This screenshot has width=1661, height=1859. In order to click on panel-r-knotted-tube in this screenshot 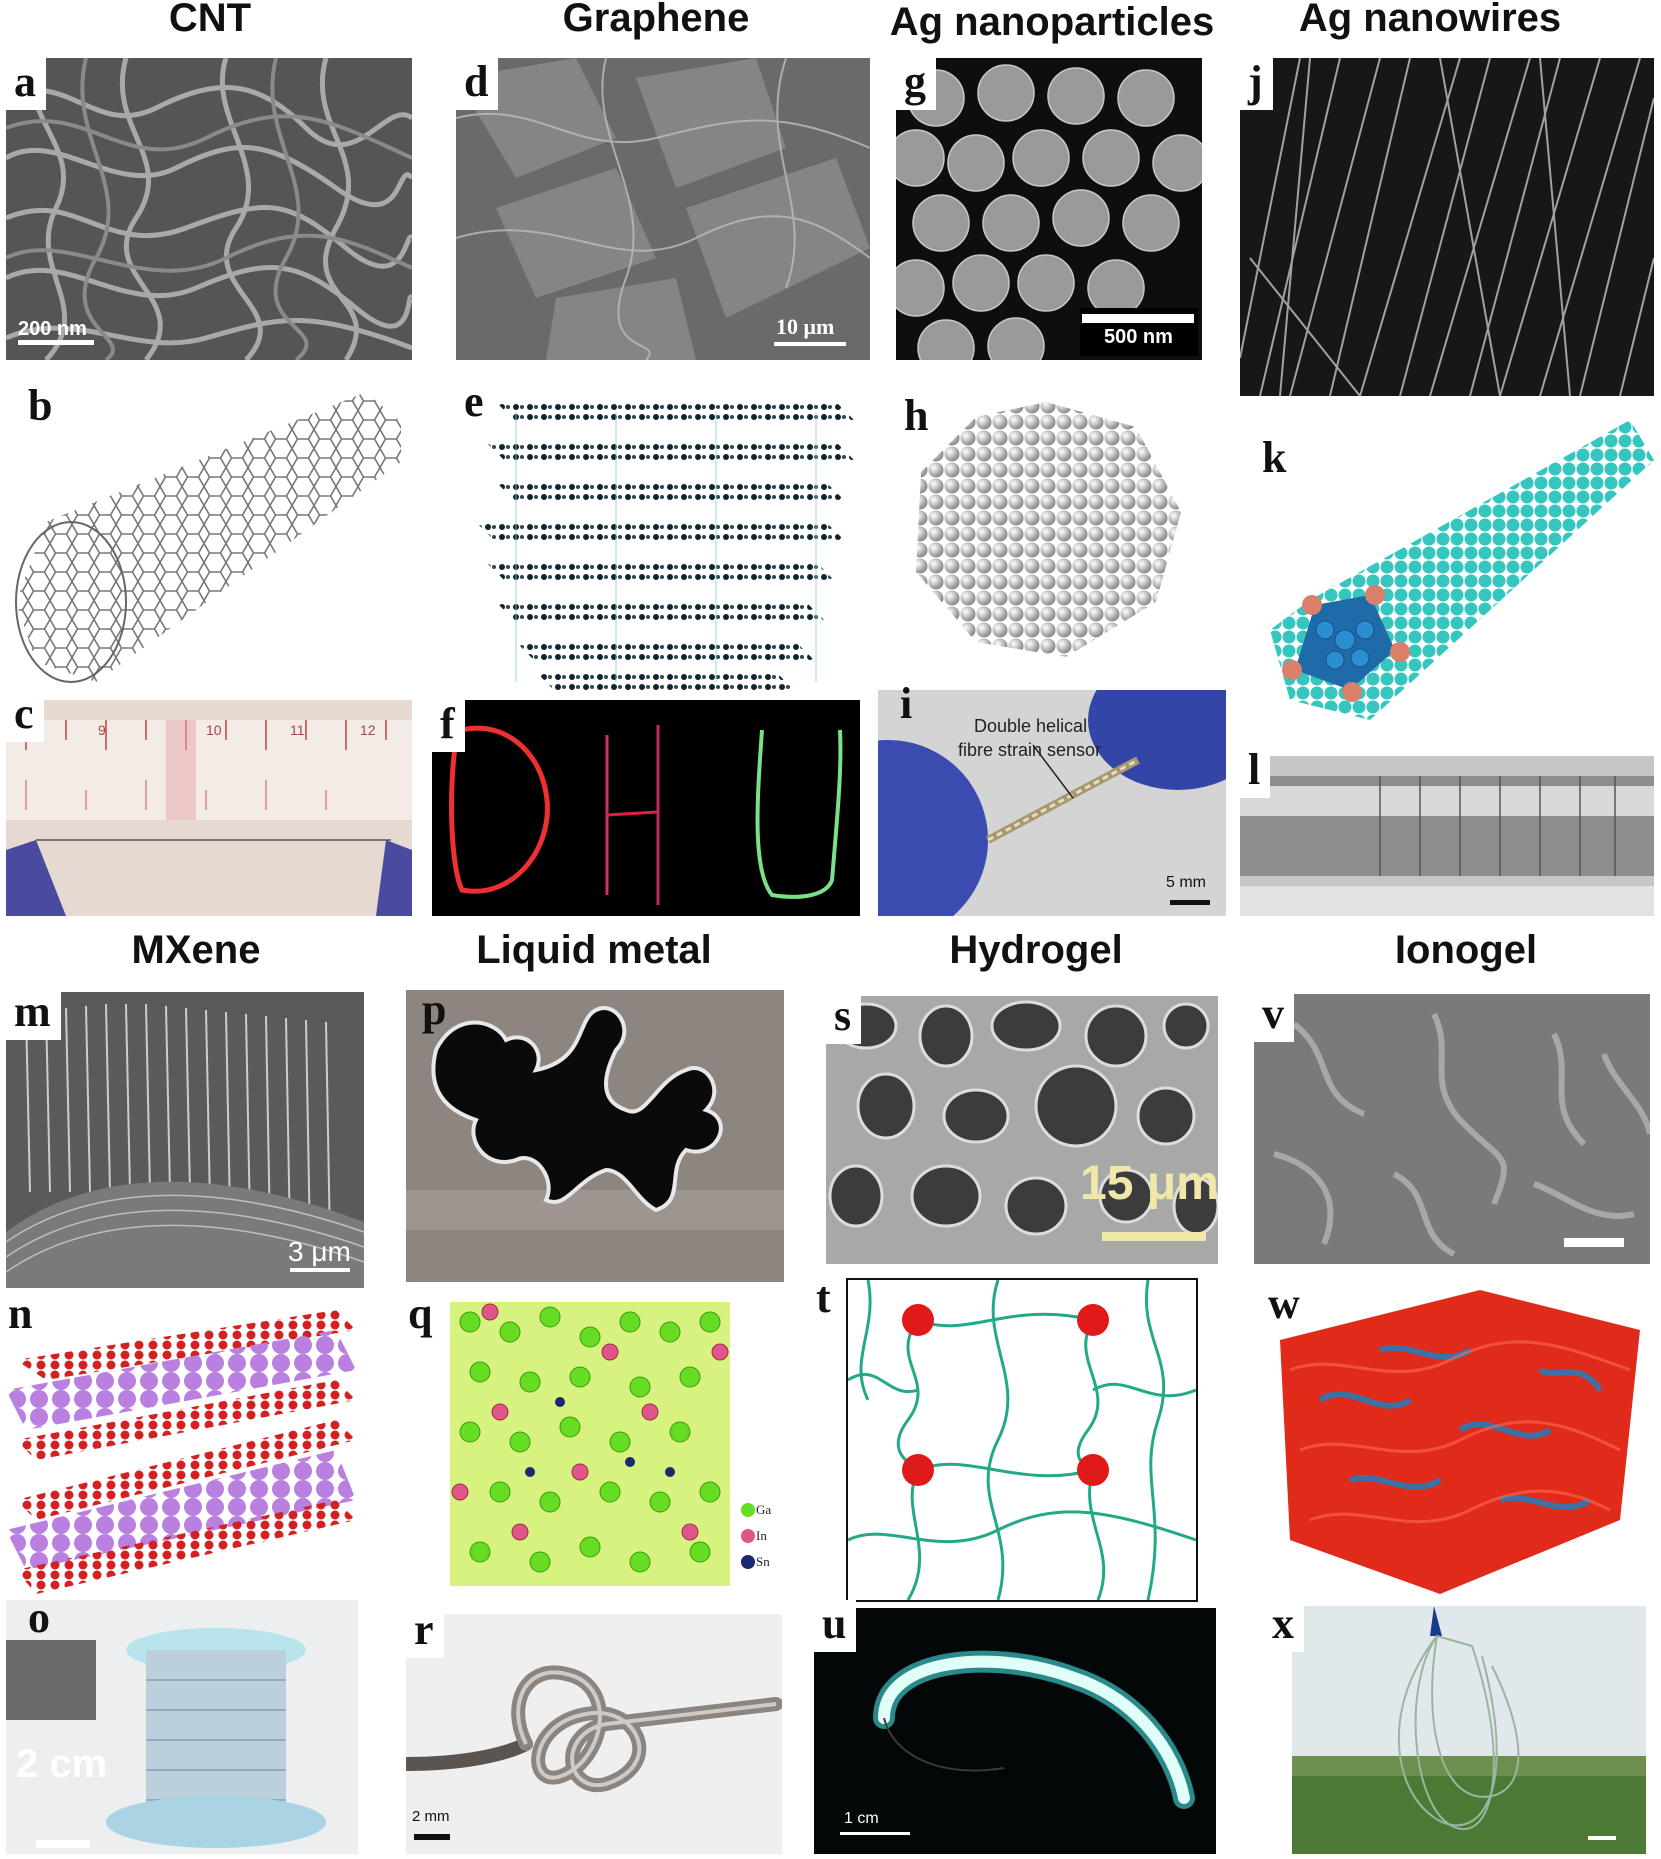, I will do `click(594, 1734)`.